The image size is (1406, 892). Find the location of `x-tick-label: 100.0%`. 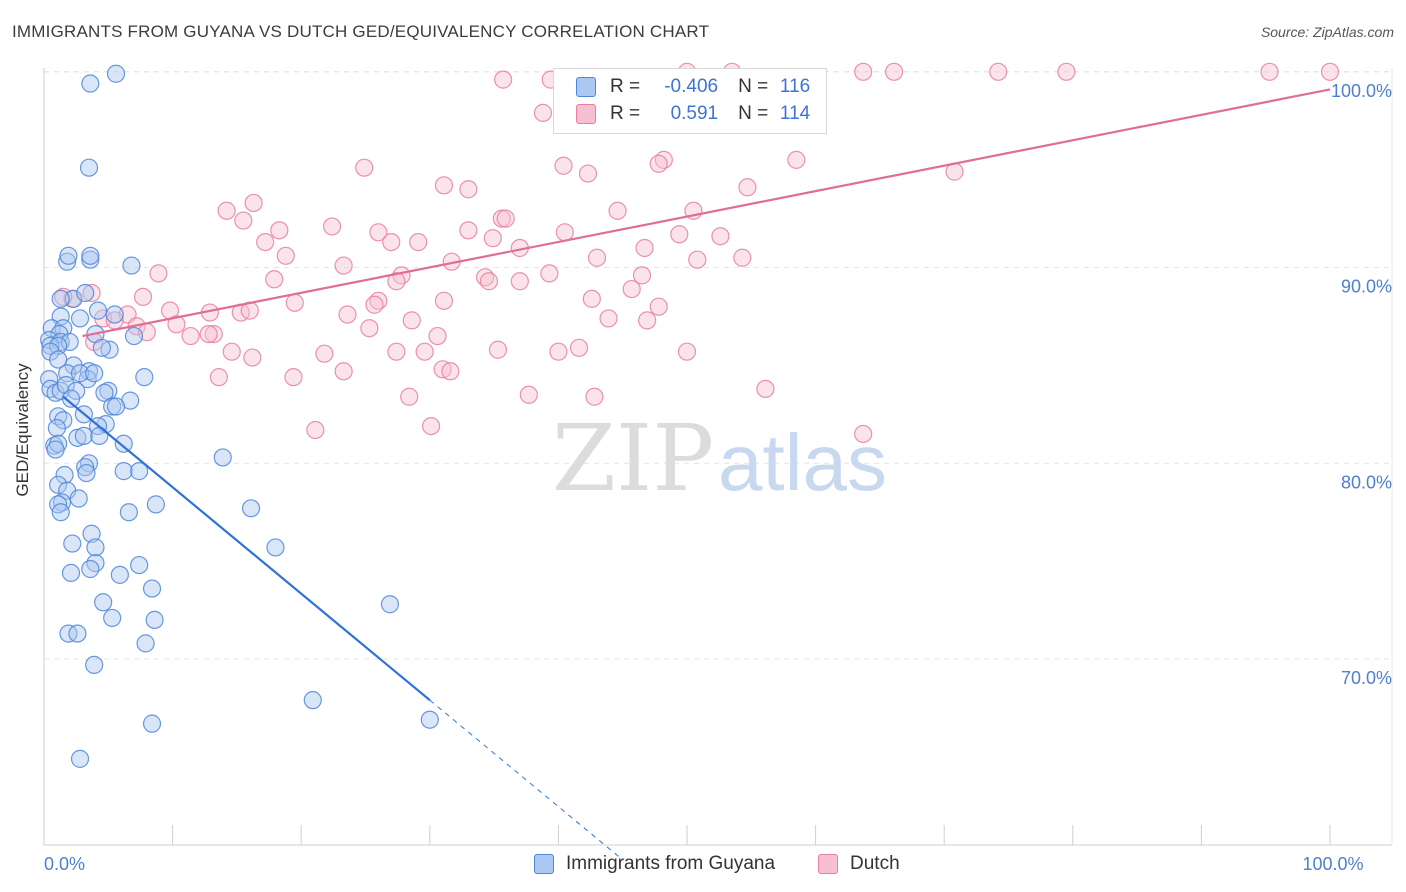

x-tick-label: 100.0% is located at coordinates (1332, 864).